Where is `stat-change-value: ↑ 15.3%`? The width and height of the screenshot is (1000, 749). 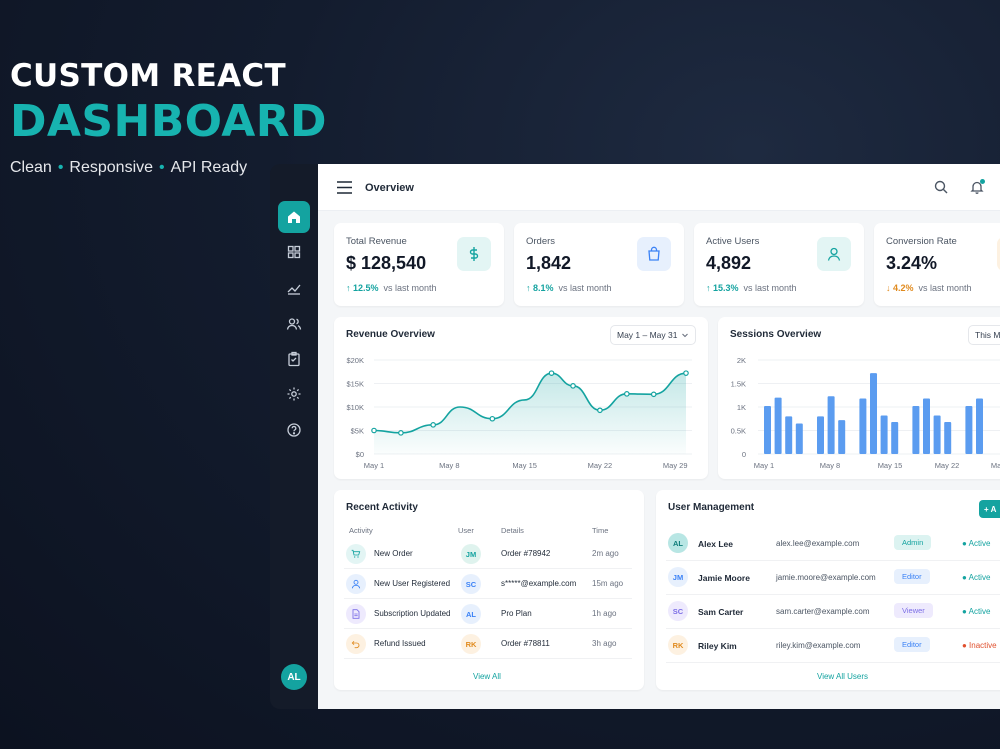 stat-change-value: ↑ 15.3% is located at coordinates (722, 288).